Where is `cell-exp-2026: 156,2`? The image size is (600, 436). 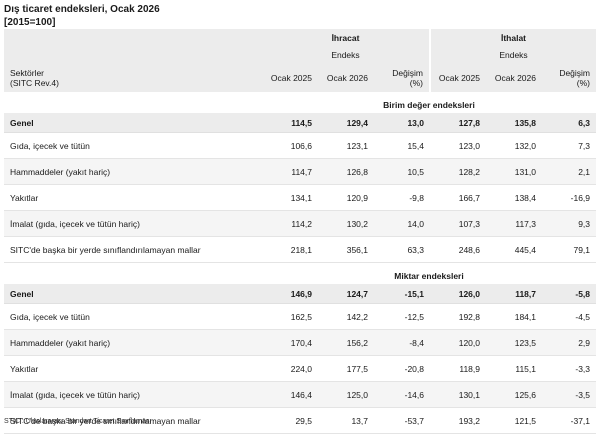
cell-exp-2026: 156,2 is located at coordinates (346, 342).